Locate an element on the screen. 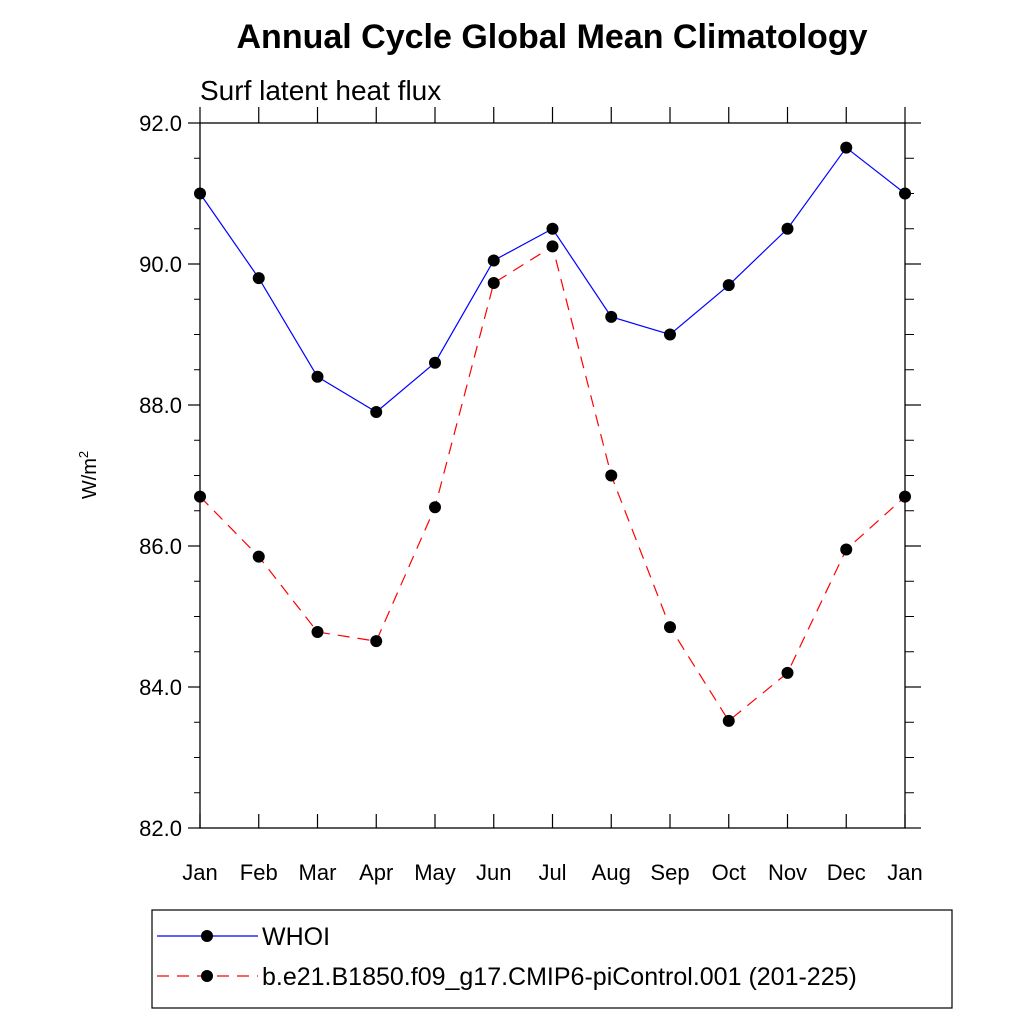  x-tick-label: Oct is located at coordinates (729, 872).